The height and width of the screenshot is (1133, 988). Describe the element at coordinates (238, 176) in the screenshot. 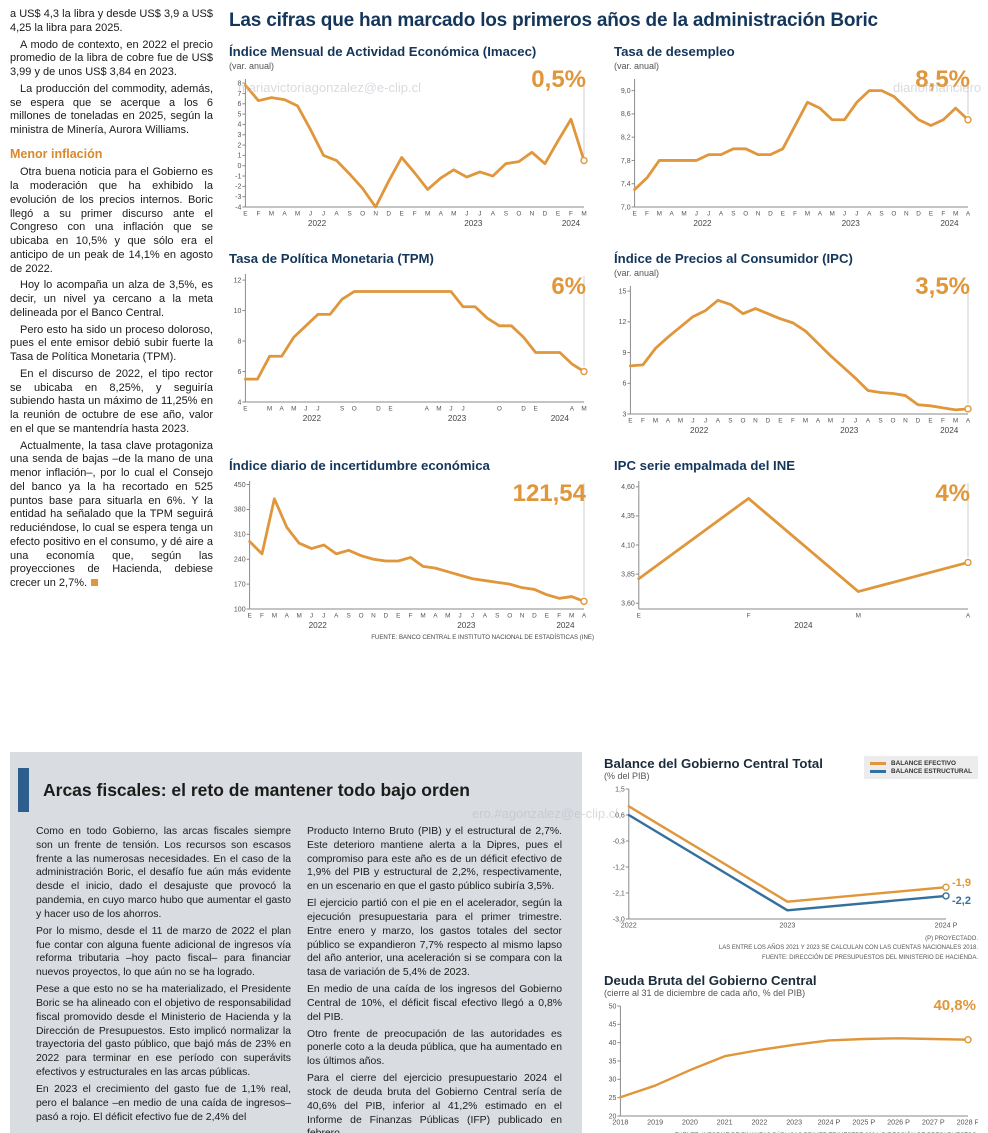

I see `svg-text: -1` at that location.